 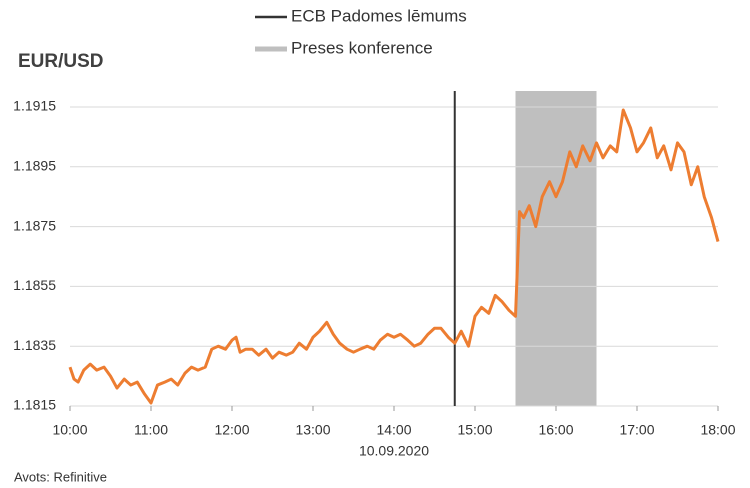 I want to click on y-tick-label: 1.1835, so click(x=34, y=345).